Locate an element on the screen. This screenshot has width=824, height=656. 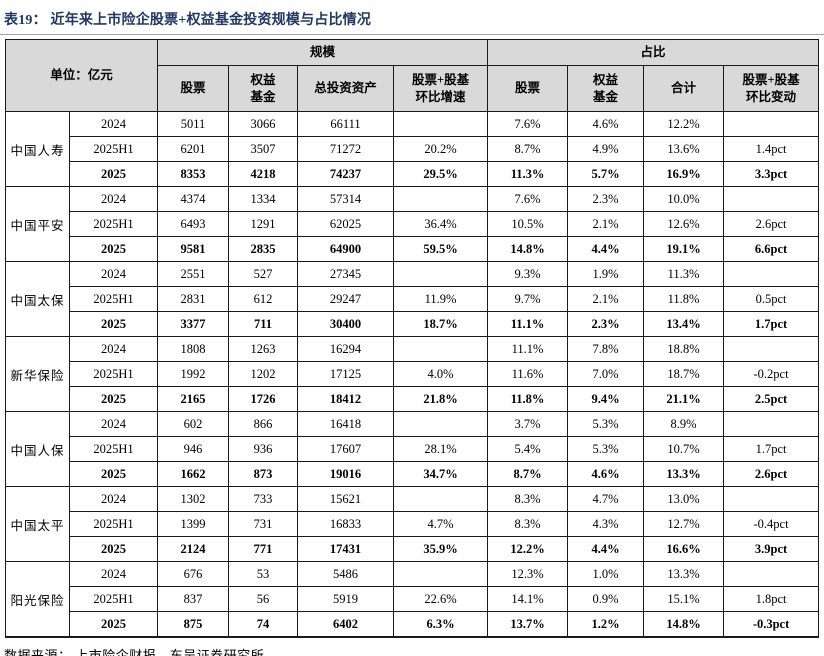
value-cell: 62025 is located at coordinates (346, 224).